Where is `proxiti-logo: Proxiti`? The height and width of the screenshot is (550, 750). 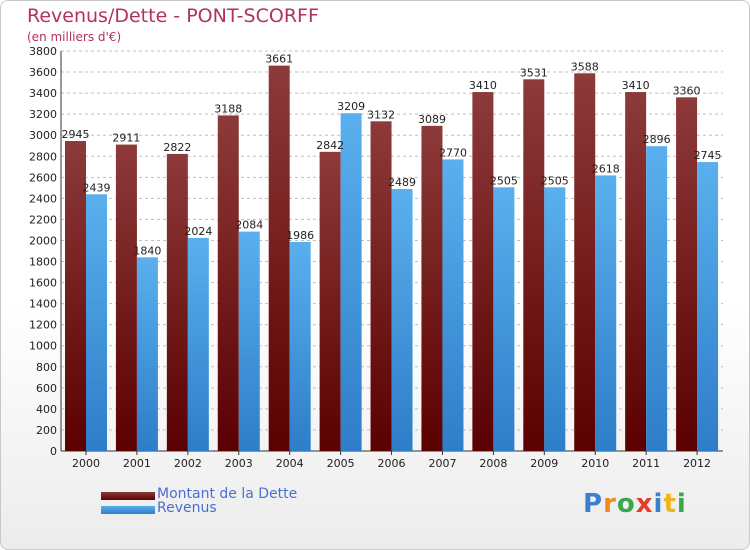
proxiti-logo: Proxiti is located at coordinates (635, 504).